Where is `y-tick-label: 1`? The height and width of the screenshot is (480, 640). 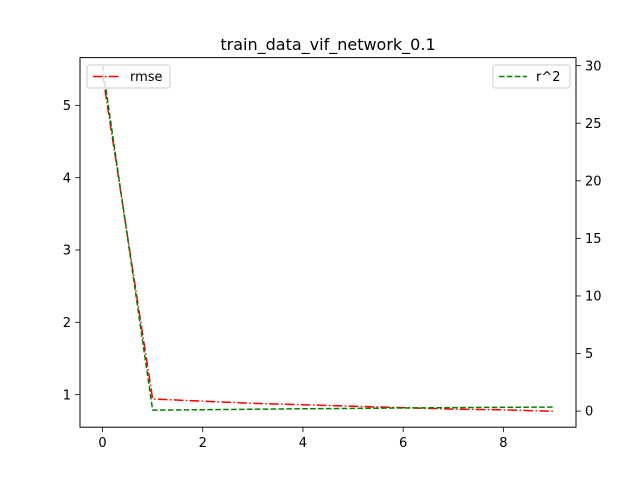
y-tick-label: 1 is located at coordinates (67, 395).